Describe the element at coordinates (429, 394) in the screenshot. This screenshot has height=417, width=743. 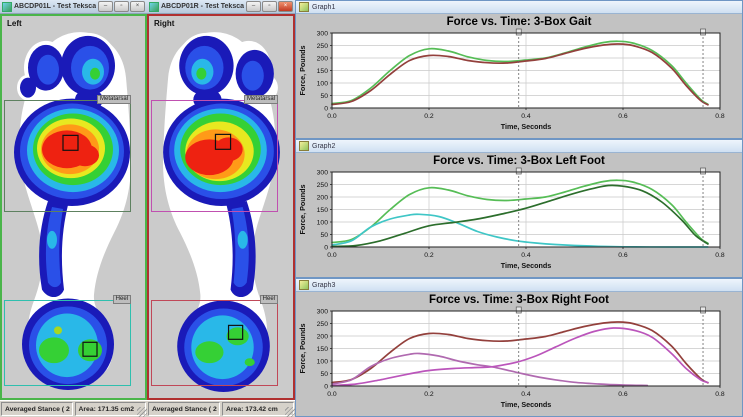
I see `x-tick-label: 0.2` at that location.